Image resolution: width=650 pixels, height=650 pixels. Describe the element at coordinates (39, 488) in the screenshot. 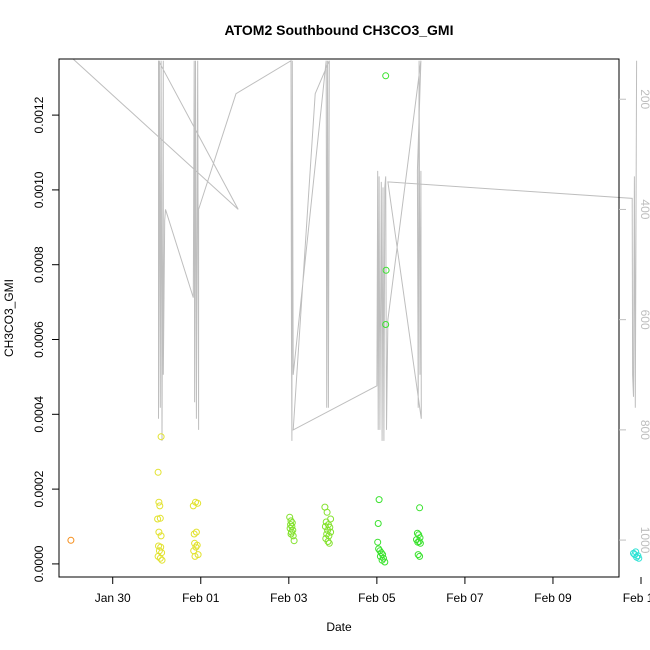

I see `y-tick-label: 0.0002` at that location.